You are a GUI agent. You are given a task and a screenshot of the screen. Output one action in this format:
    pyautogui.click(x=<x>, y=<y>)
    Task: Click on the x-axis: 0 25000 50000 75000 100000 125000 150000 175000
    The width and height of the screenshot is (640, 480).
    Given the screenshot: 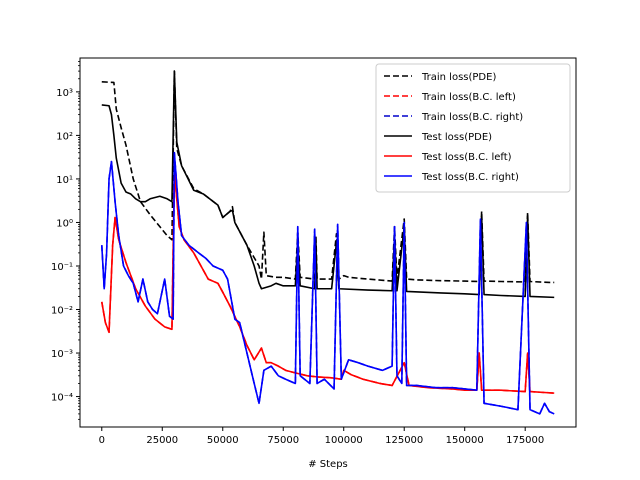 What is the action you would take?
    pyautogui.click(x=321, y=436)
    